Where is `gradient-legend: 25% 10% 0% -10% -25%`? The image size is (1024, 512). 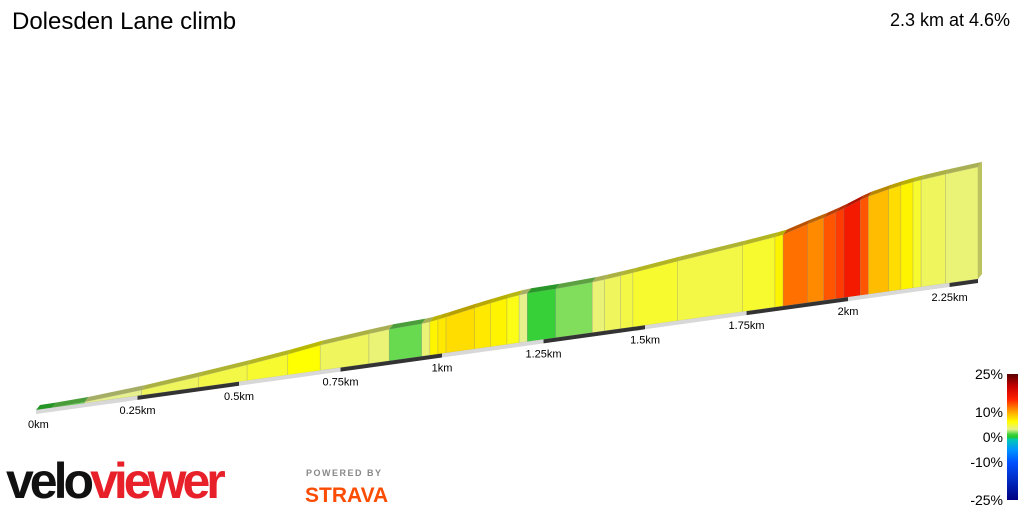 gradient-legend: 25% 10% 0% -10% -25% is located at coordinates (994, 437).